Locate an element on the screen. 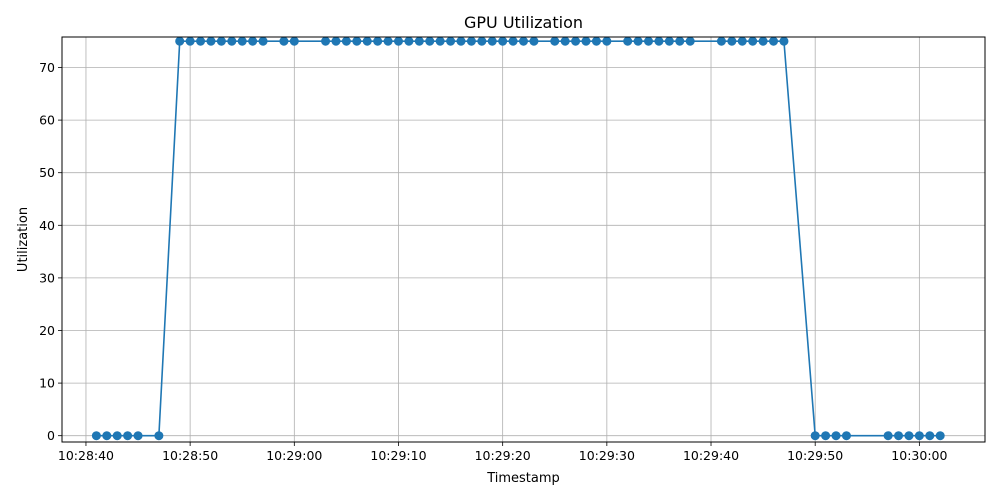 Image resolution: width=1000 pixels, height=500 pixels. x-tick-label: 10:30:00 is located at coordinates (919, 455).